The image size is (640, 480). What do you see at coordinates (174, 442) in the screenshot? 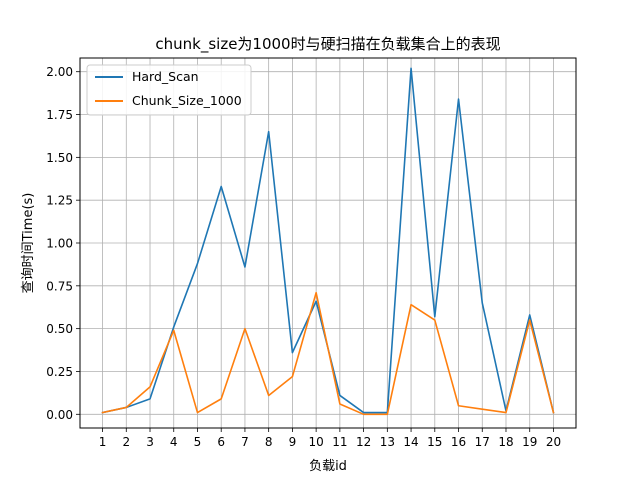
I see `x-tick-label: 4` at bounding box center [174, 442].